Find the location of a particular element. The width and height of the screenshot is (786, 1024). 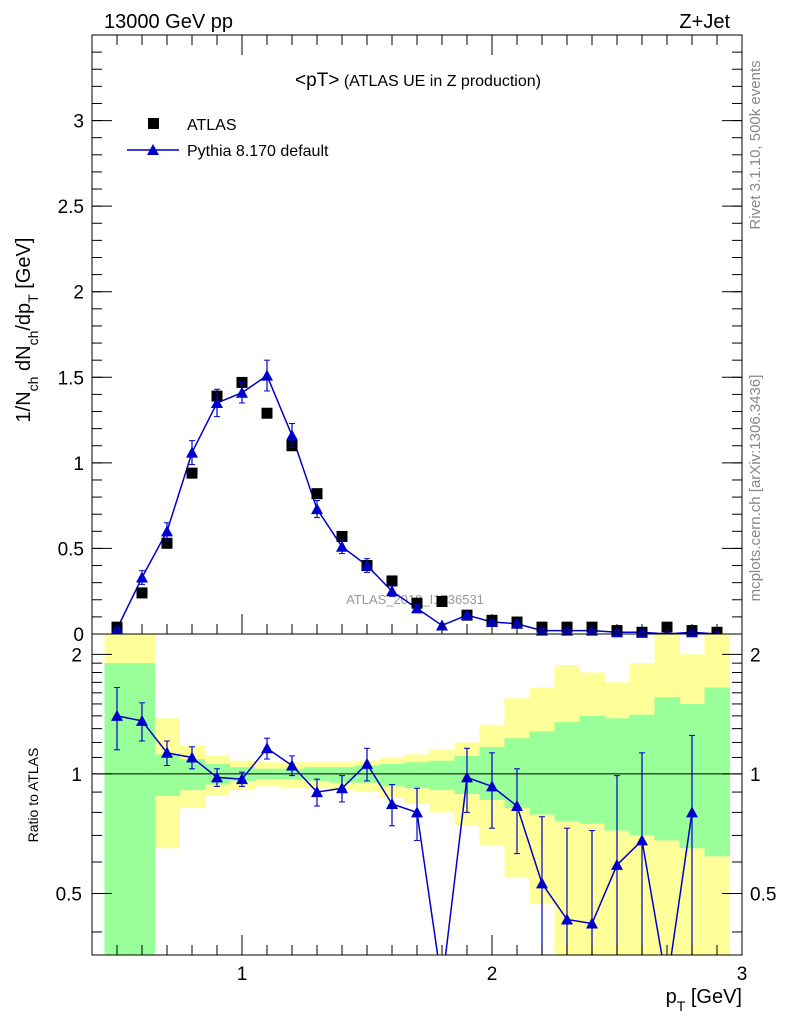

chart-title-main: <pT> is located at coordinates (317, 80).